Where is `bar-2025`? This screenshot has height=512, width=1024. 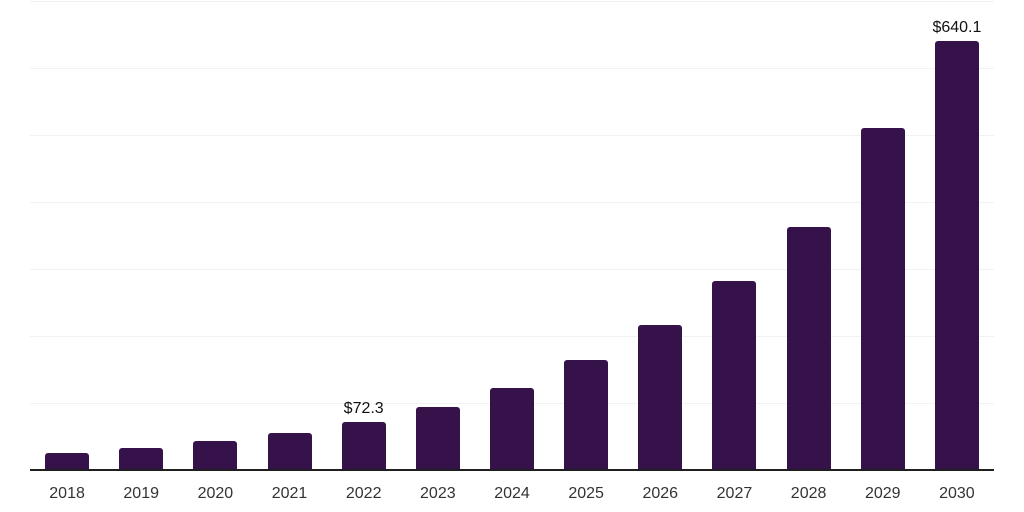 bar-2025 is located at coordinates (586, 414).